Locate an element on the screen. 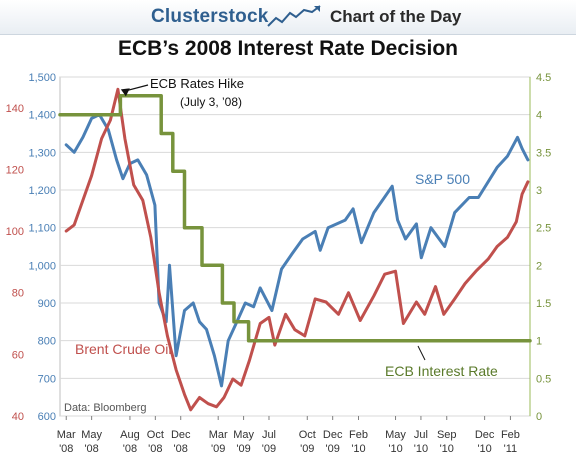 The height and width of the screenshot is (460, 576). source-note: Data: Bloomberg is located at coordinates (105, 408).